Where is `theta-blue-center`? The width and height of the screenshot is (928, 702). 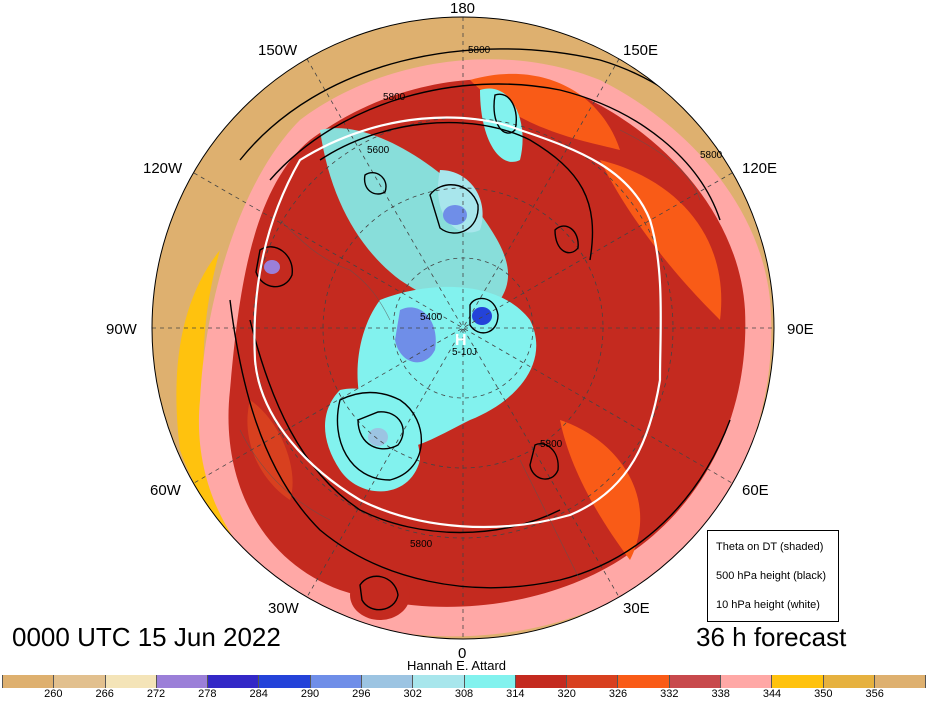
theta-blue-center is located at coordinates (482, 316).